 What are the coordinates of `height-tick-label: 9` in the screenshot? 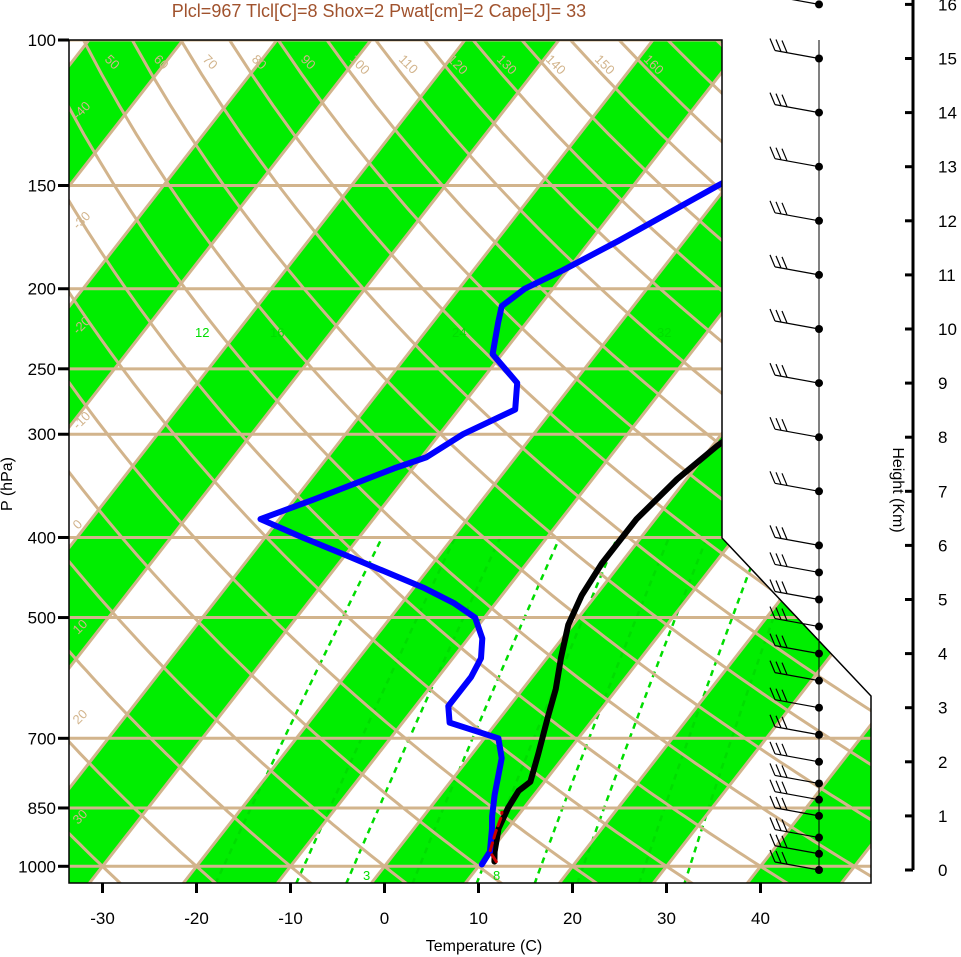 It's located at (942, 383).